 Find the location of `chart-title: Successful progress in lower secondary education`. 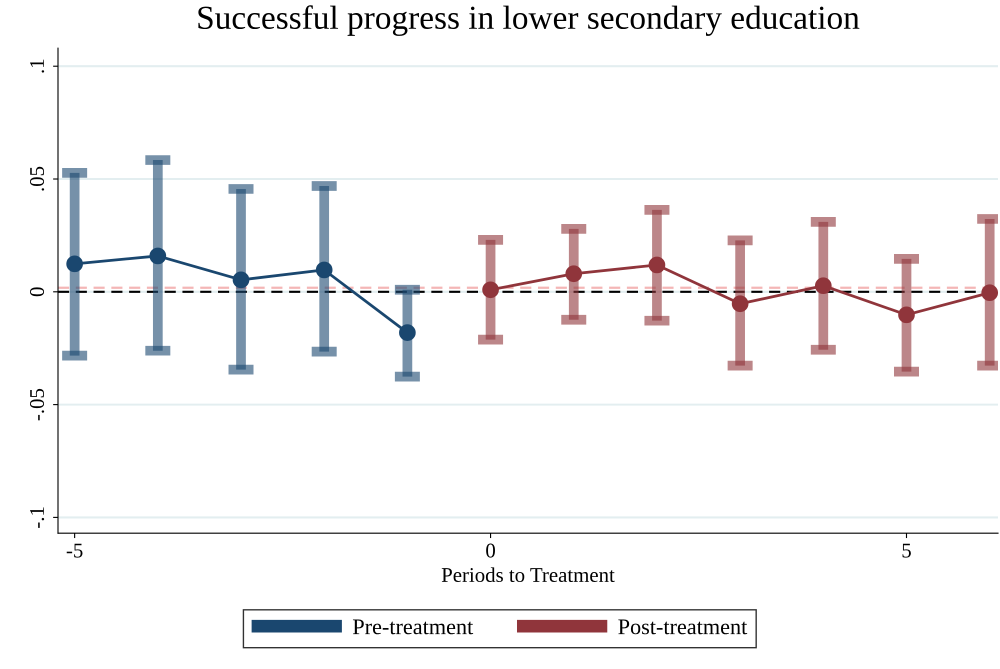

chart-title: Successful progress in lower secondary education is located at coordinates (529, 20).